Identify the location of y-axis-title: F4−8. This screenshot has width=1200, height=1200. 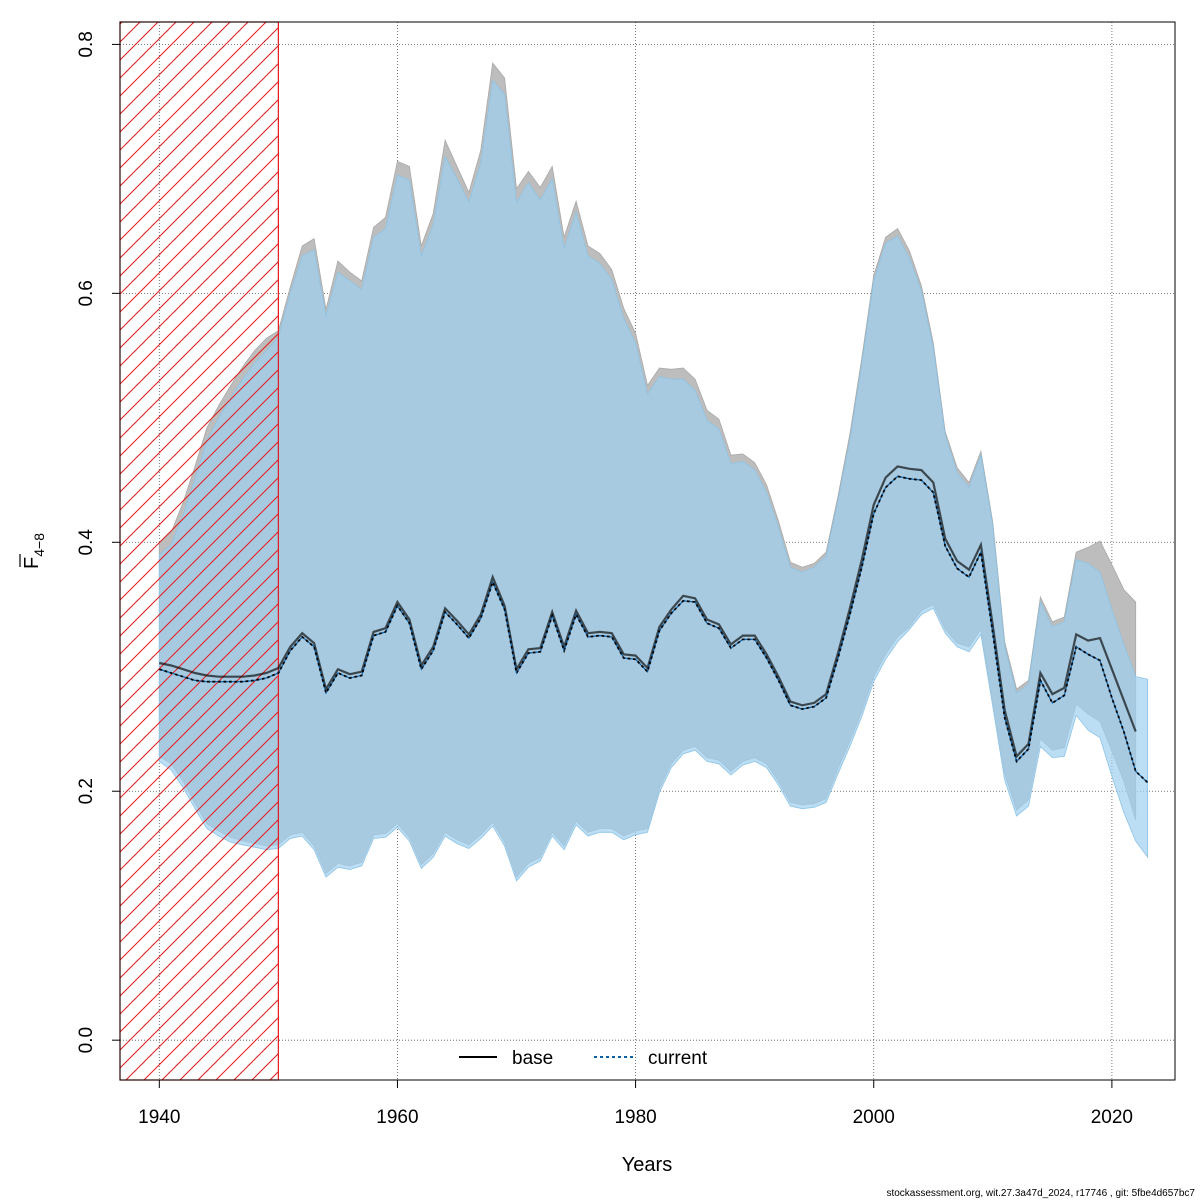
(33, 551).